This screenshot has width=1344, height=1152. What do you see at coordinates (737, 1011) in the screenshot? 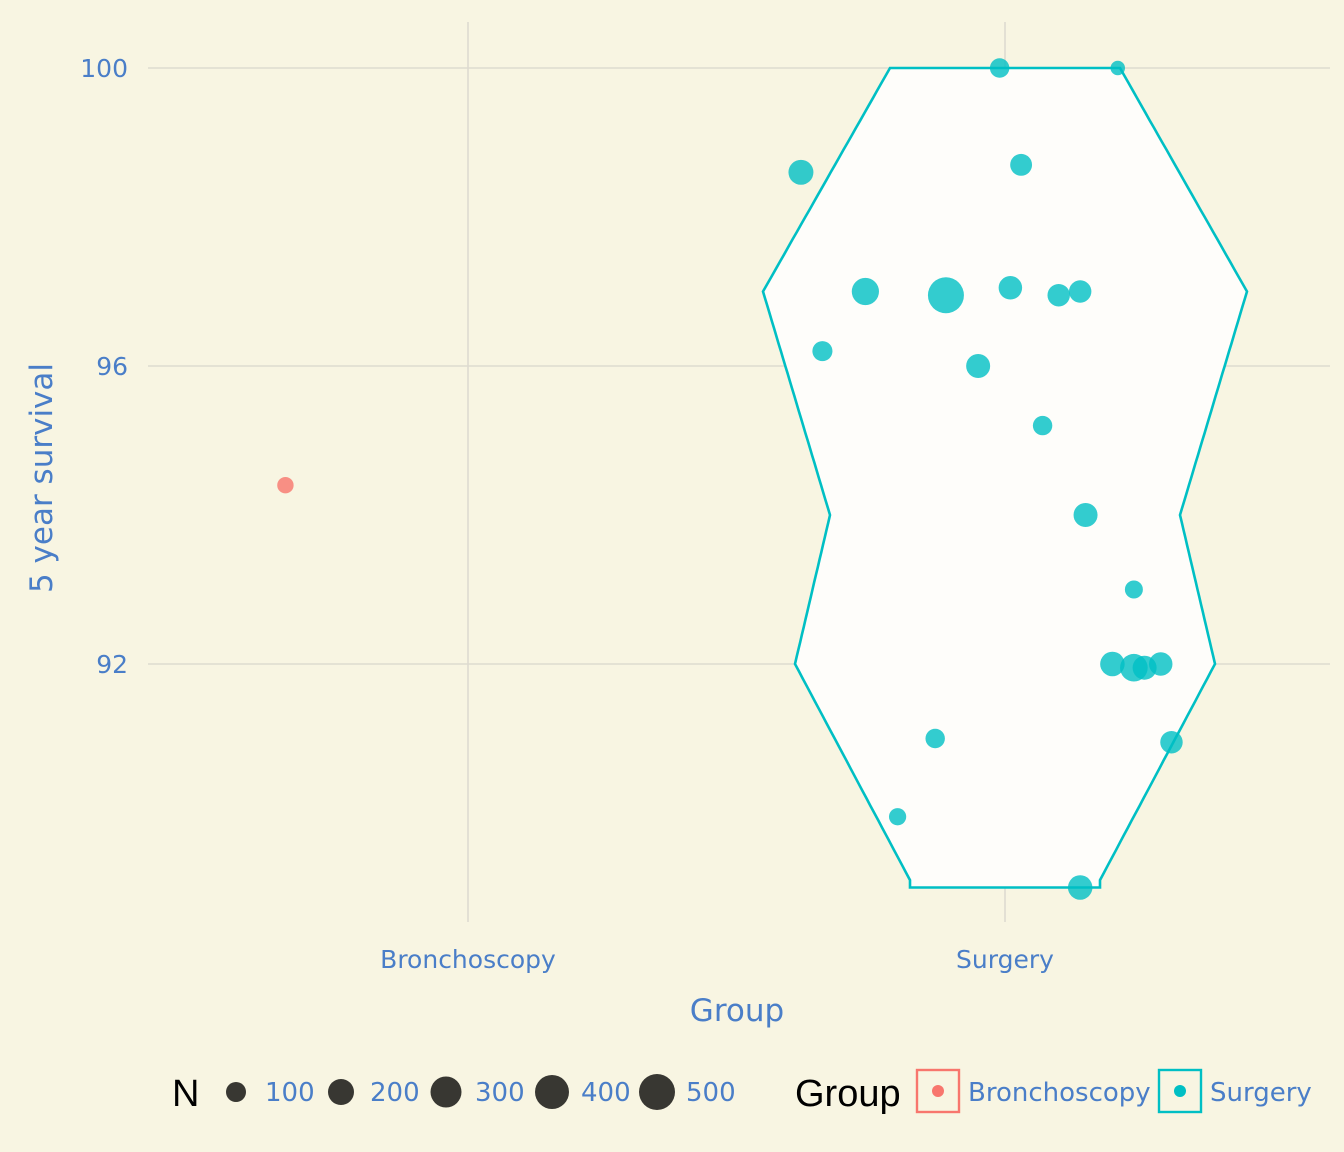
I see `x-axis-title: Group` at bounding box center [737, 1011].